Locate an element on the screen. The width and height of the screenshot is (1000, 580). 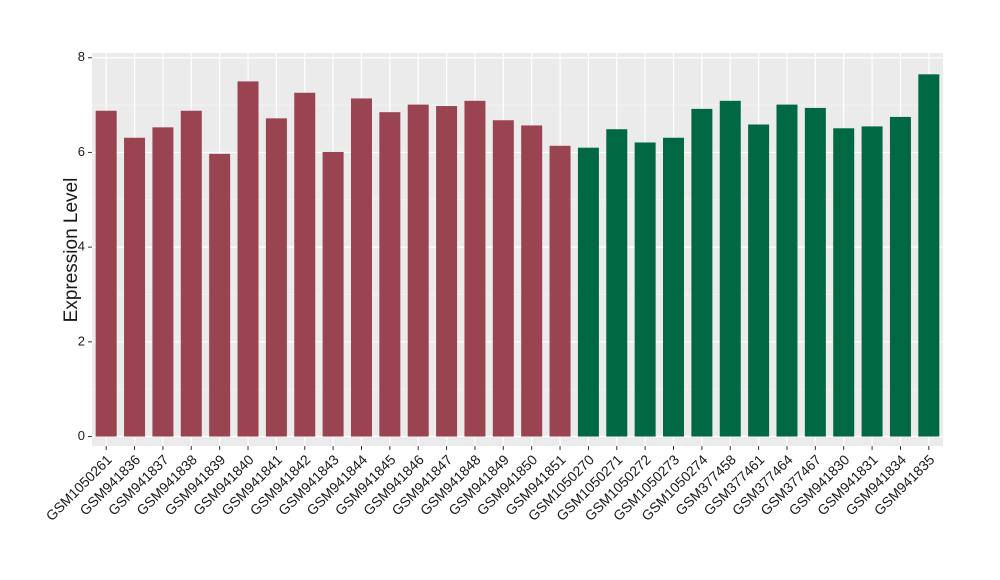
y-tick-label: 0 is located at coordinates (81, 435).